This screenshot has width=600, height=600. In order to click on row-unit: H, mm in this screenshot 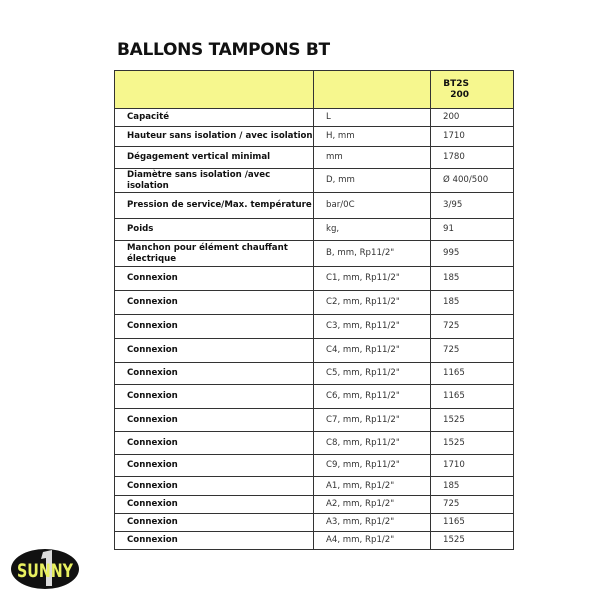, I will do `click(372, 136)`.